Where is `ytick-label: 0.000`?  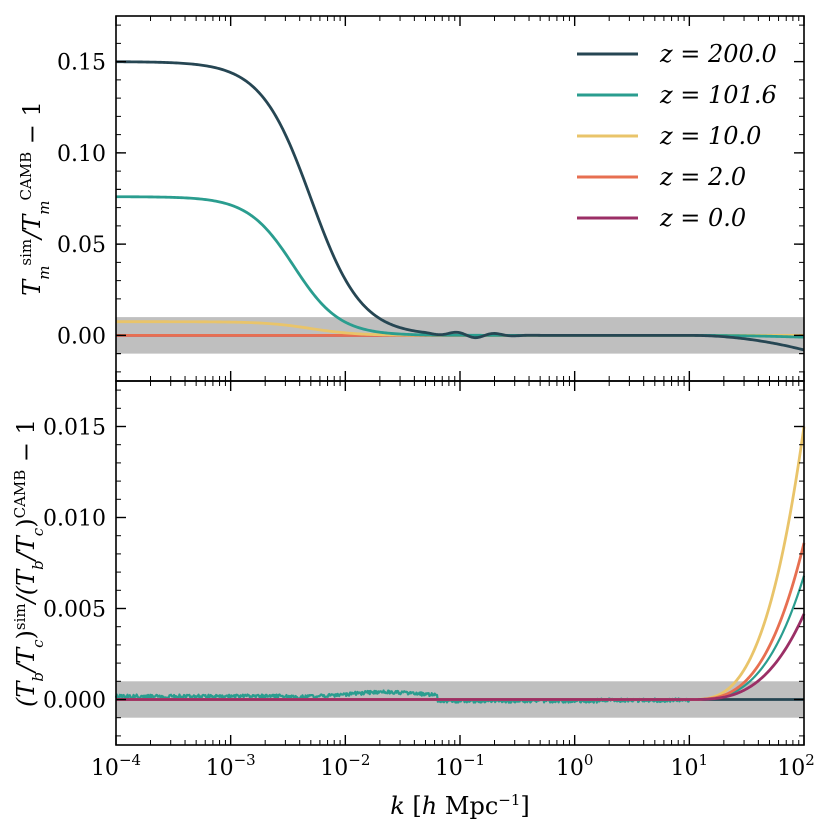 ytick-label: 0.000 is located at coordinates (74, 701).